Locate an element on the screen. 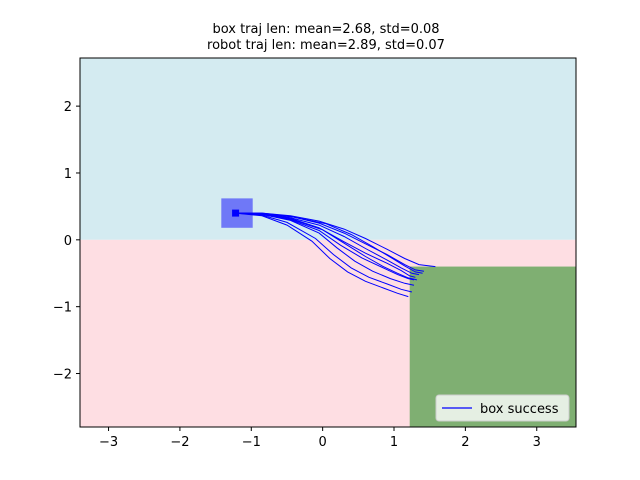 This screenshot has width=640, height=480. x-tick-label: −1 is located at coordinates (251, 442).